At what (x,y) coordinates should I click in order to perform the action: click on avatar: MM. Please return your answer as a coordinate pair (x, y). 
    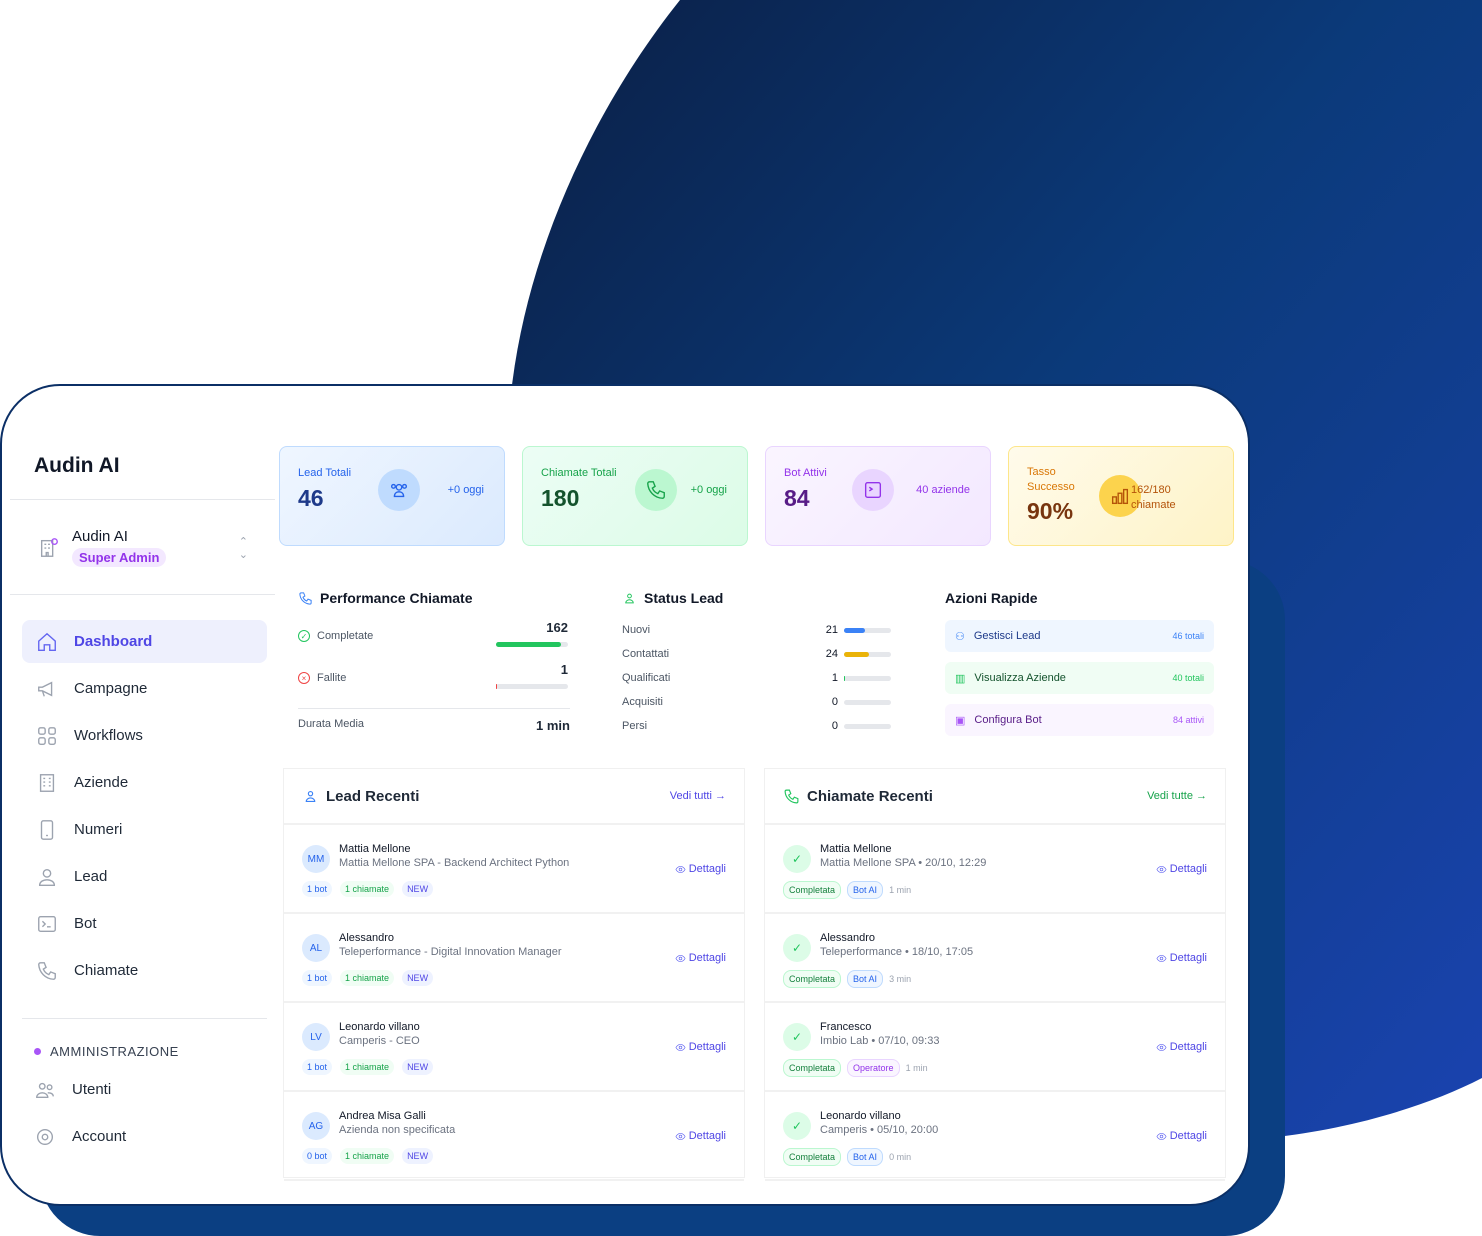
    Looking at the image, I should click on (316, 859).